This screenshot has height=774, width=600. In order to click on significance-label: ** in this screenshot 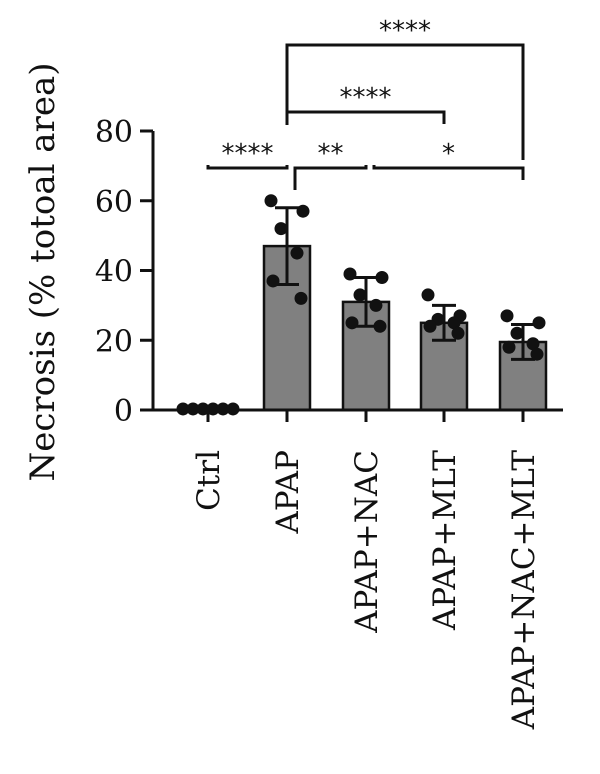, I will do `click(331, 154)`.